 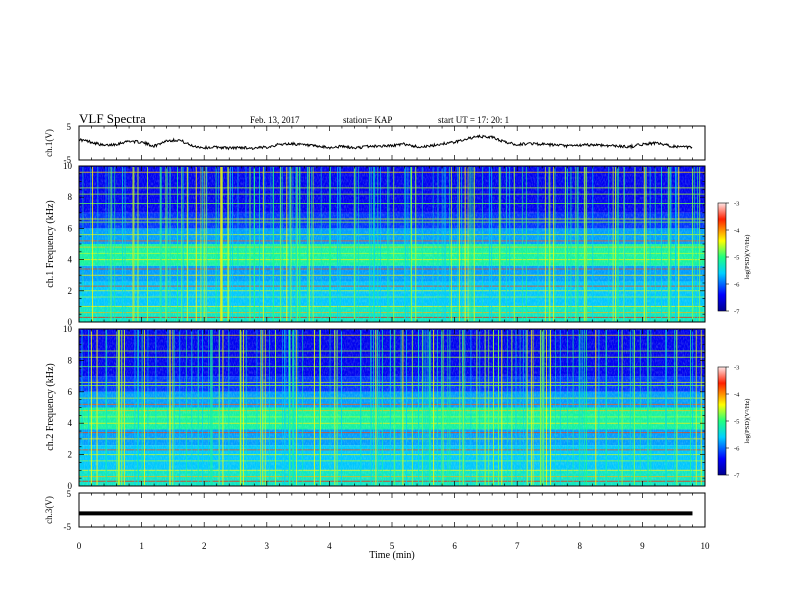 What do you see at coordinates (50, 243) in the screenshot?
I see `ch1-spectrogram-ylabel: ch.1 Frequency (kHz)` at bounding box center [50, 243].